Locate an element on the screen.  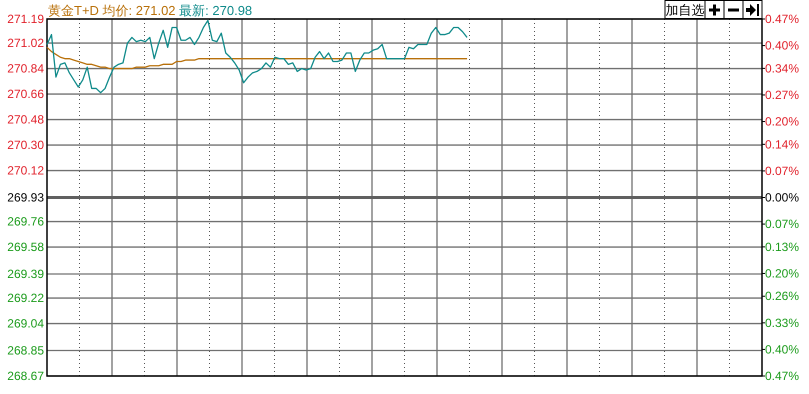
y2-tick-label: 0.33% is located at coordinates (782, 323).